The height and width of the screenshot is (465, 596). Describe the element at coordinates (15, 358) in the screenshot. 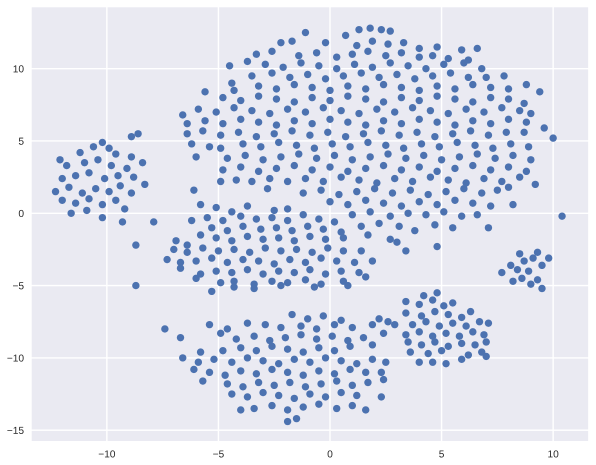

I see `y-tick-label: −10` at that location.